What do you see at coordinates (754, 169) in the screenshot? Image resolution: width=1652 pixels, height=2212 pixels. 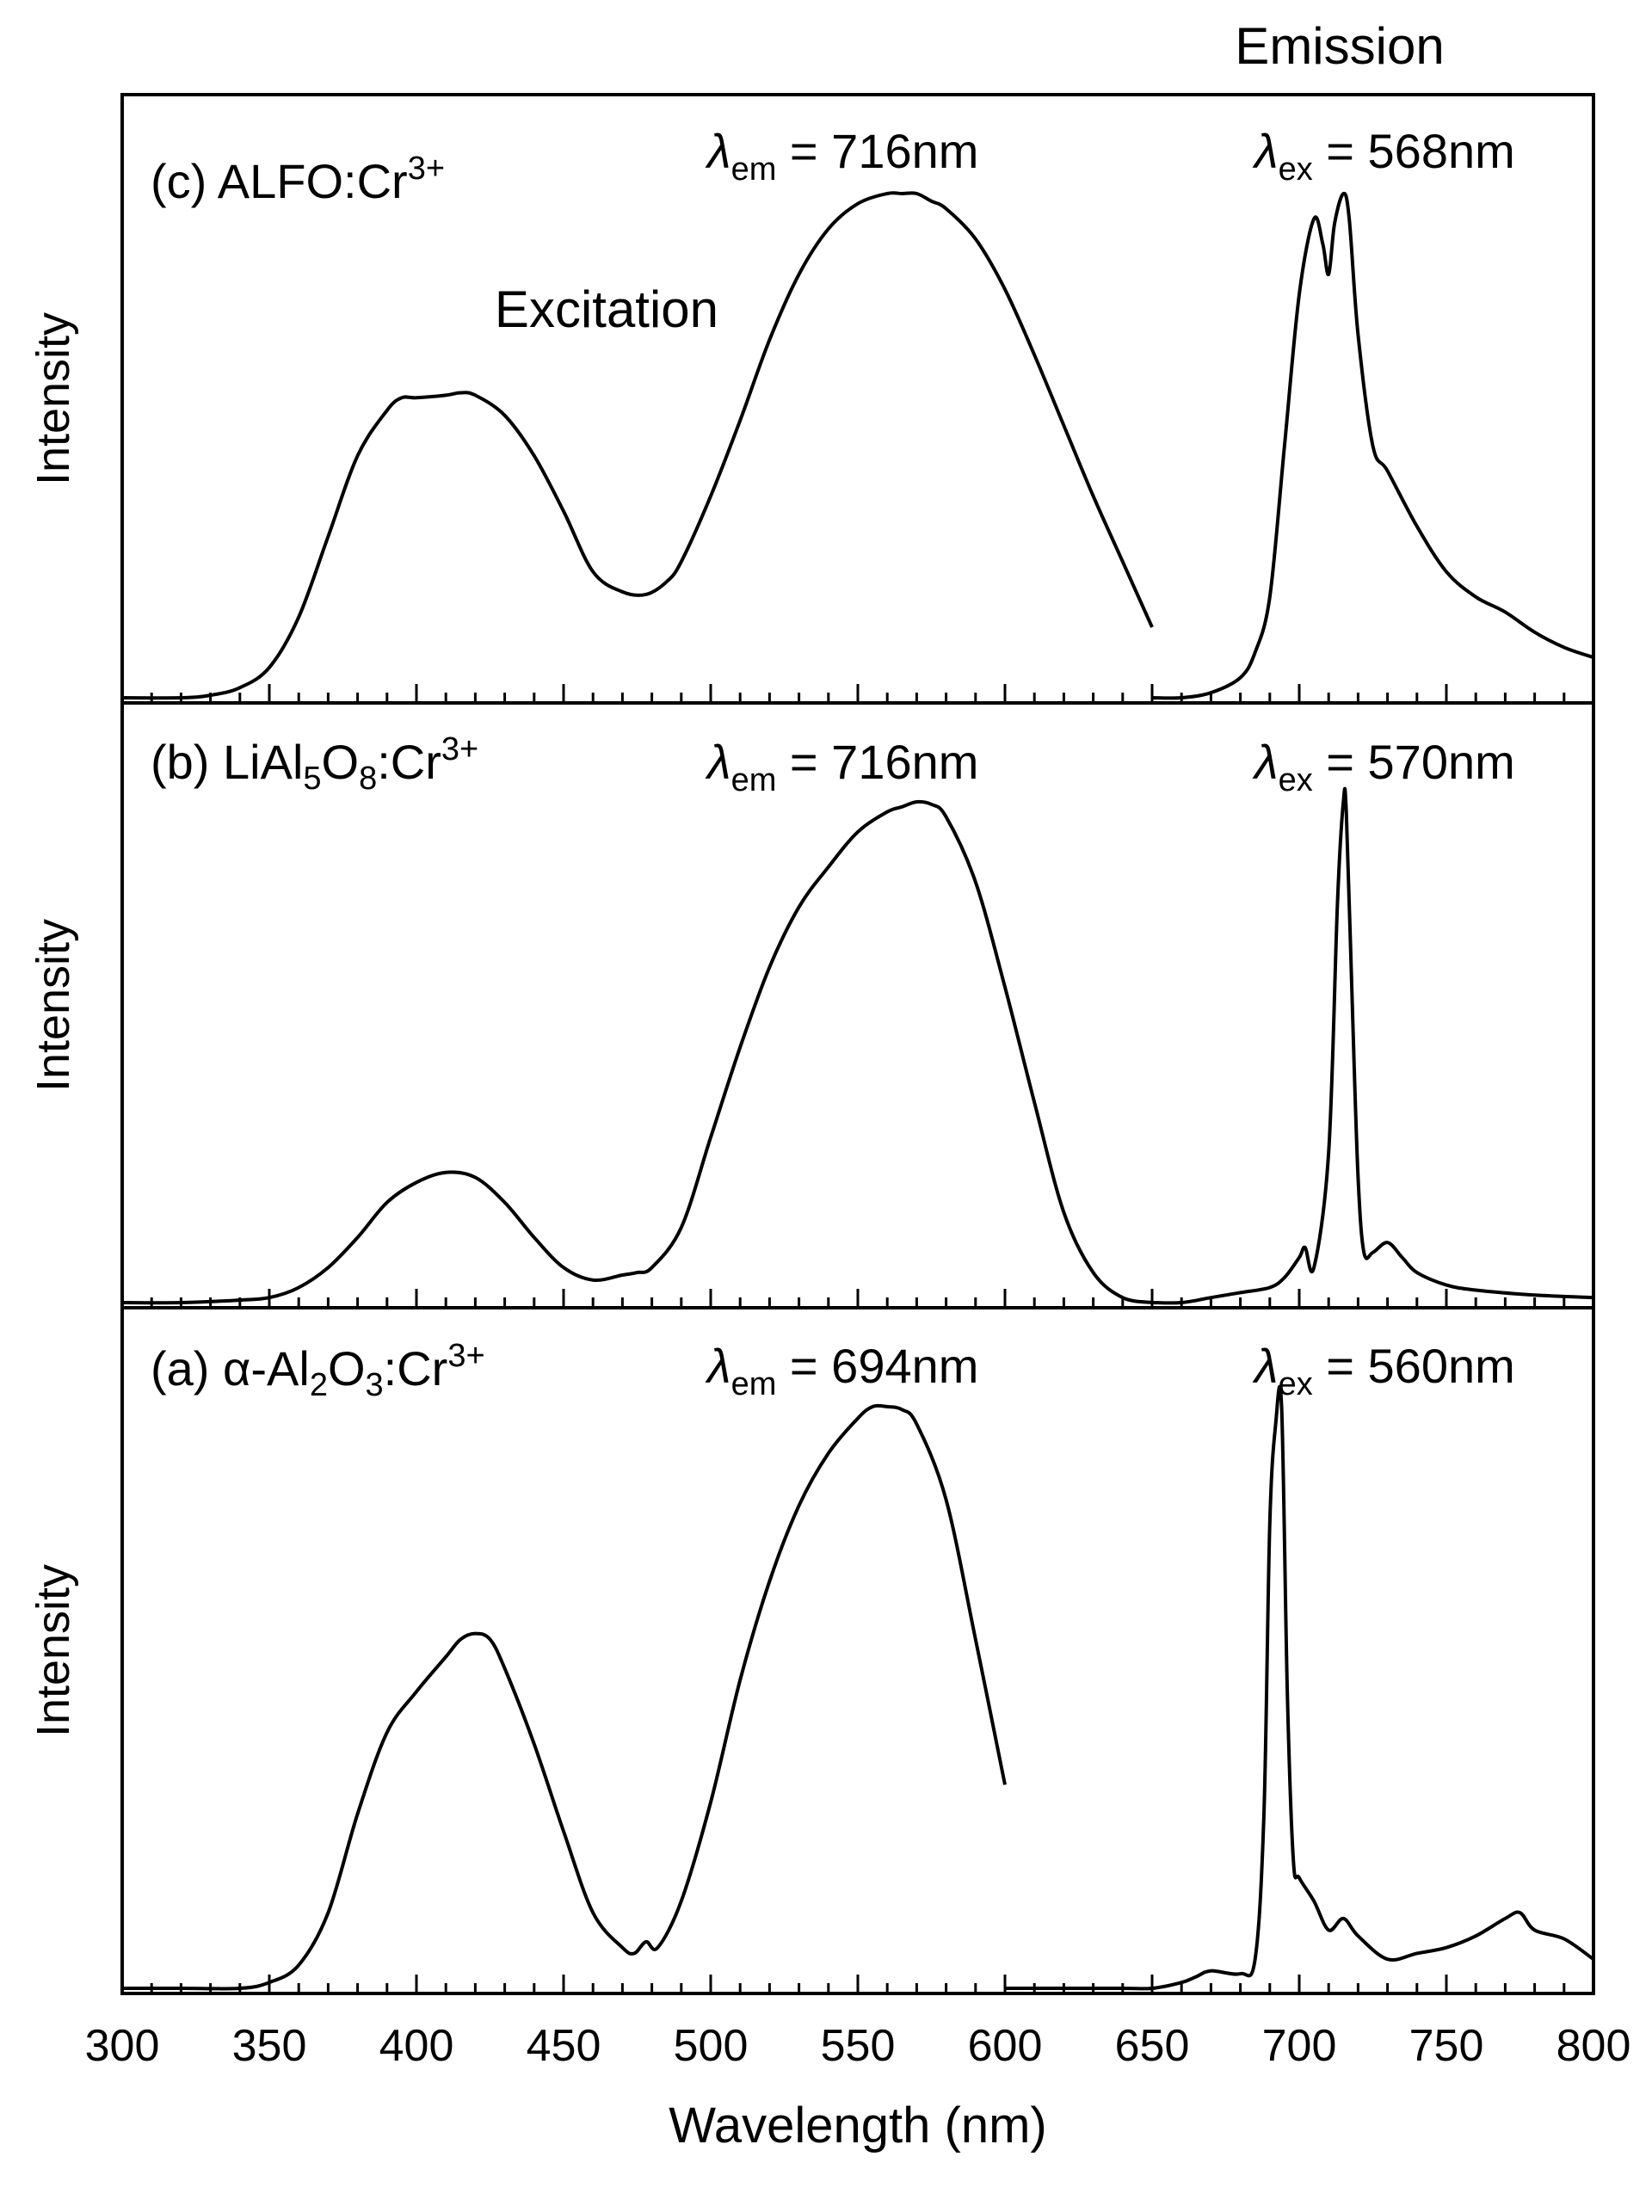 I see `lambda-em-c-subscript: em` at bounding box center [754, 169].